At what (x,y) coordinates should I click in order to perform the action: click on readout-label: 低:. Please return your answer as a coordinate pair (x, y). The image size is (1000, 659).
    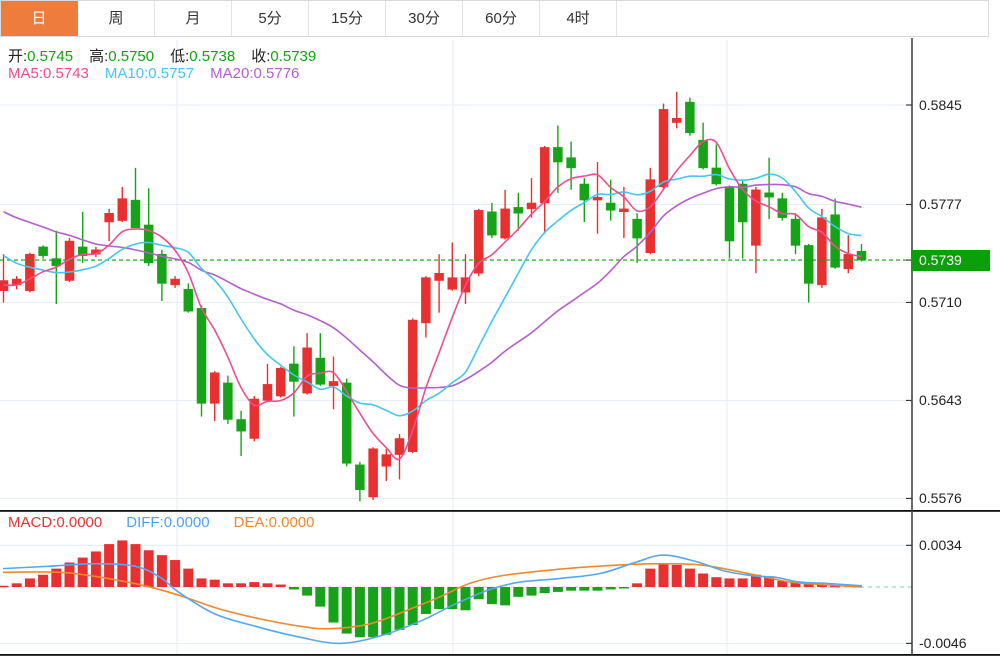
    Looking at the image, I should click on (180, 56).